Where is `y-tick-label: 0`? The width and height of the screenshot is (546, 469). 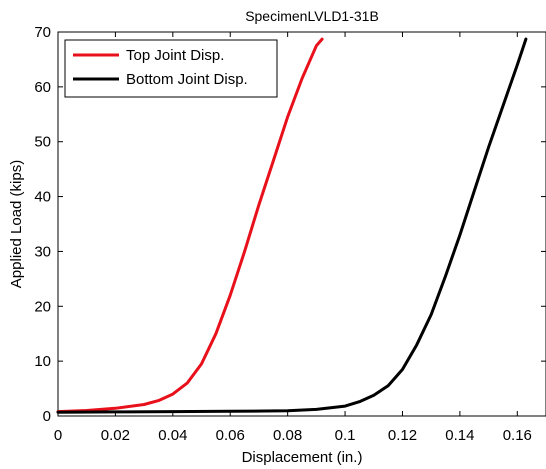
y-tick-label: 0 is located at coordinates (47, 416).